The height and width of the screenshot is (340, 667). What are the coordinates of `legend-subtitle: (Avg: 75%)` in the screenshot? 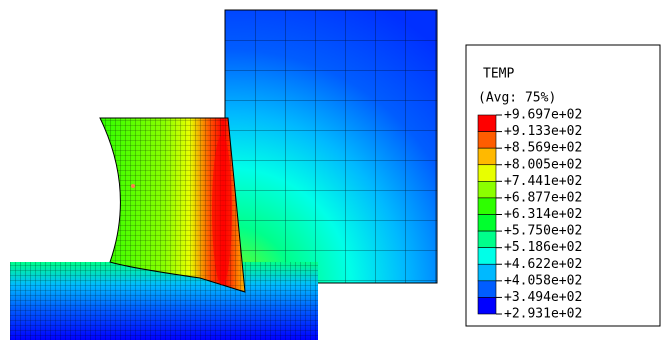 It's located at (517, 98).